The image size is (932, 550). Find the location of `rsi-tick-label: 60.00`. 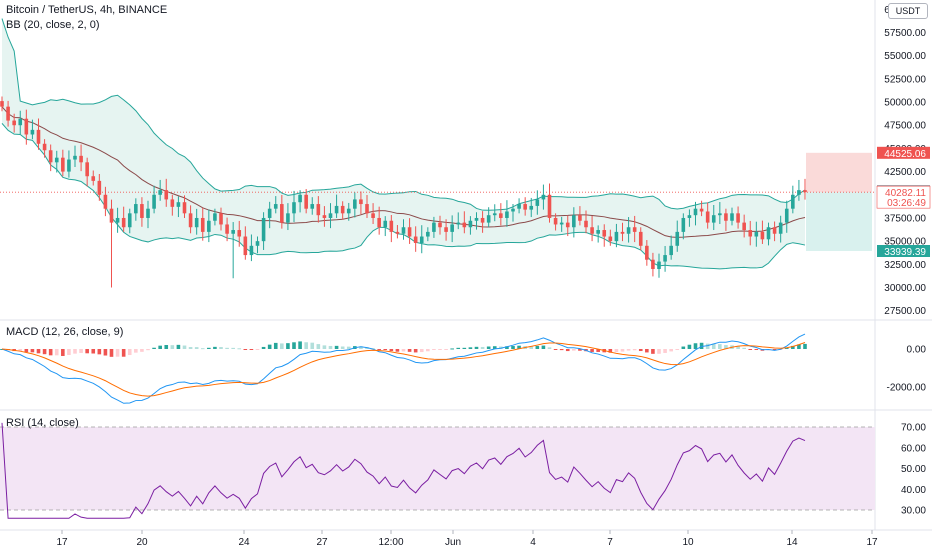

rsi-tick-label: 60.00 is located at coordinates (913, 448).